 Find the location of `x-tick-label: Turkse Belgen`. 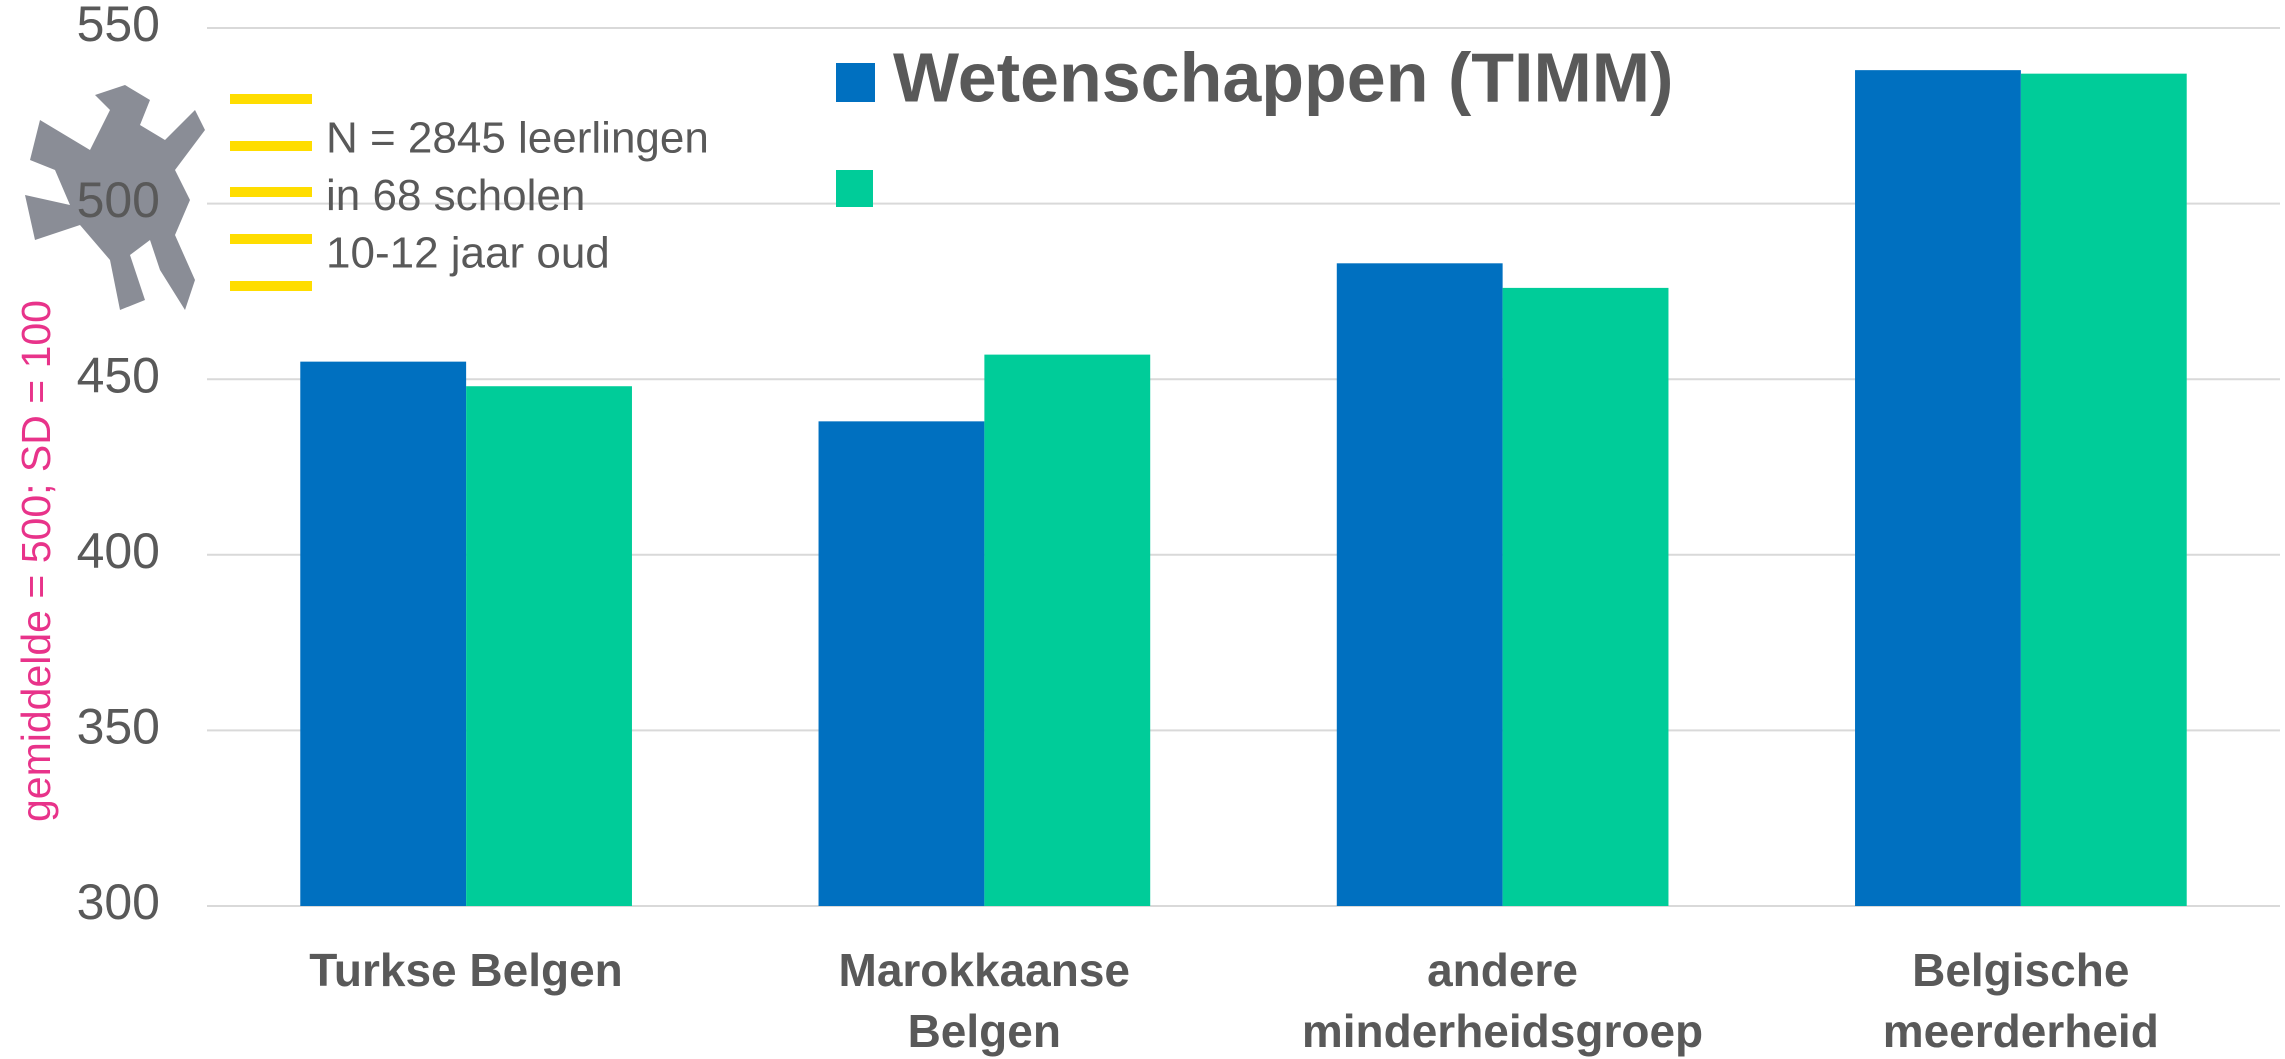

x-tick-label: Turkse Belgen is located at coordinates (466, 970).